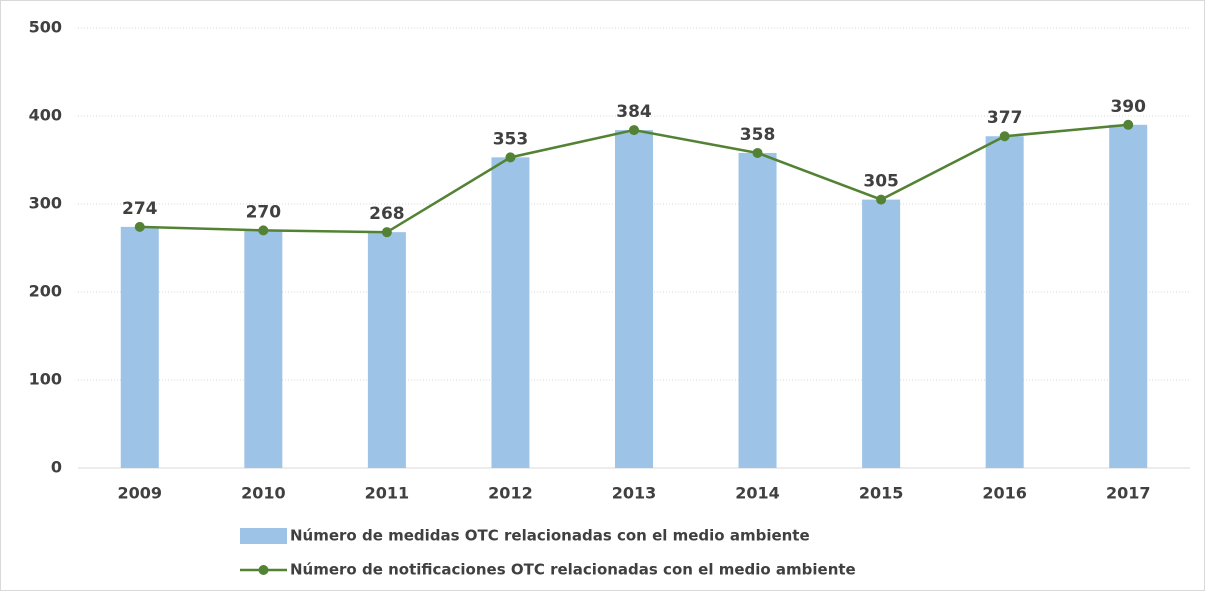 The width and height of the screenshot is (1206, 592). What do you see at coordinates (757, 493) in the screenshot?
I see `x-tick-label: 2014` at bounding box center [757, 493].